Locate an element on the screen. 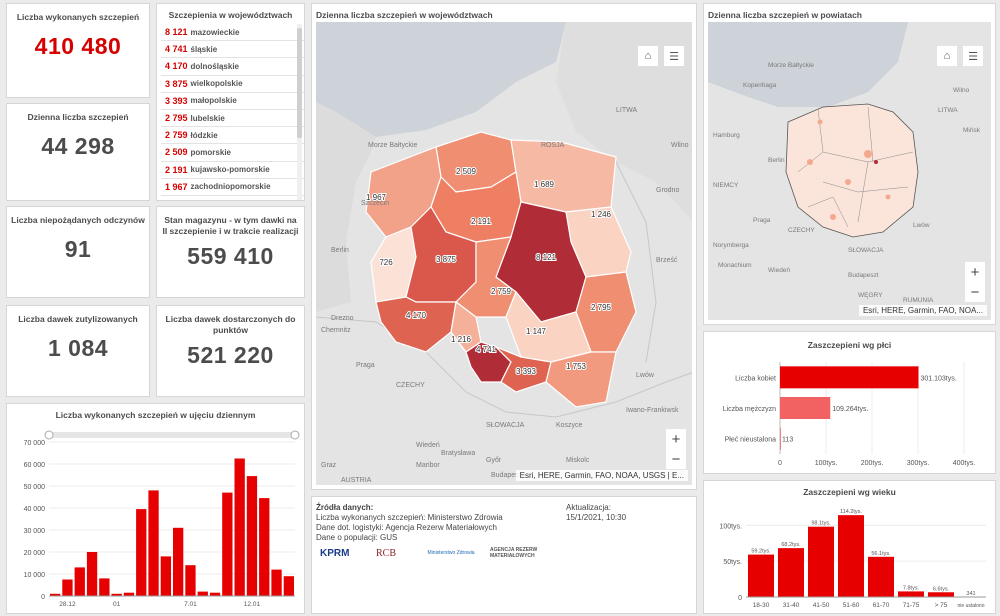 The width and height of the screenshot is (1000, 616). voivodeship-list-item: 3 875 wielkopolskie is located at coordinates (232, 84).